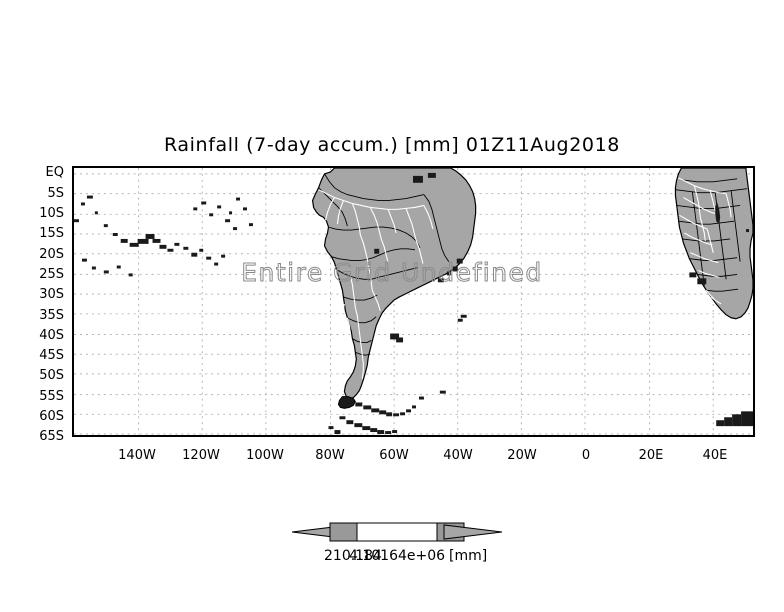 This screenshot has height=612, width=784. What do you see at coordinates (330, 455) in the screenshot?
I see `x-tick-label: 80W` at bounding box center [330, 455].